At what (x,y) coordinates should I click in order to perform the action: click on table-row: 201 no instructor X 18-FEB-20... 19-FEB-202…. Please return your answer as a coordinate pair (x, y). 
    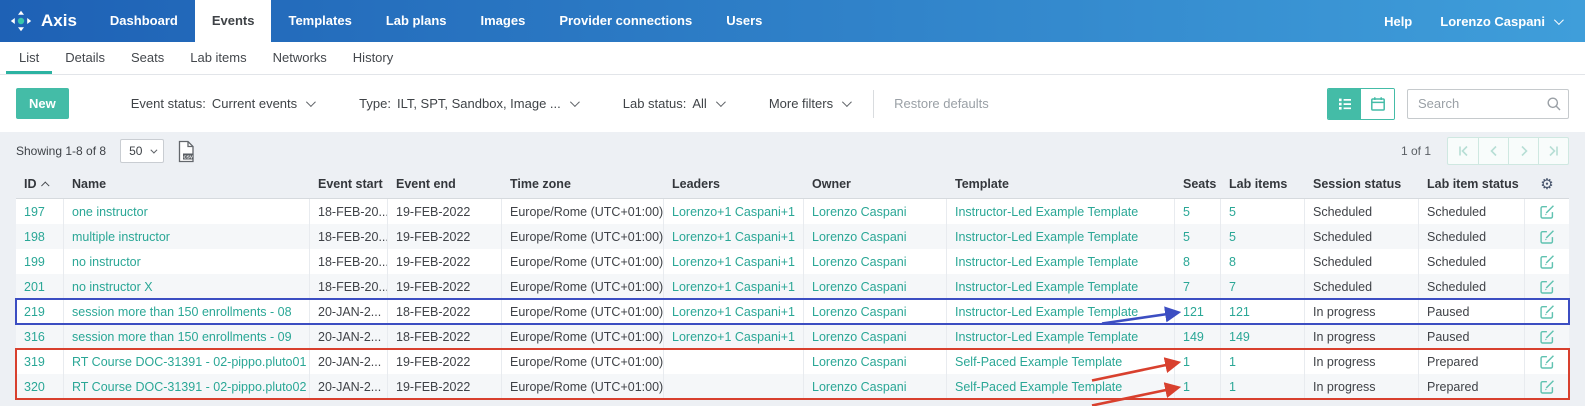
    Looking at the image, I should click on (792, 286).